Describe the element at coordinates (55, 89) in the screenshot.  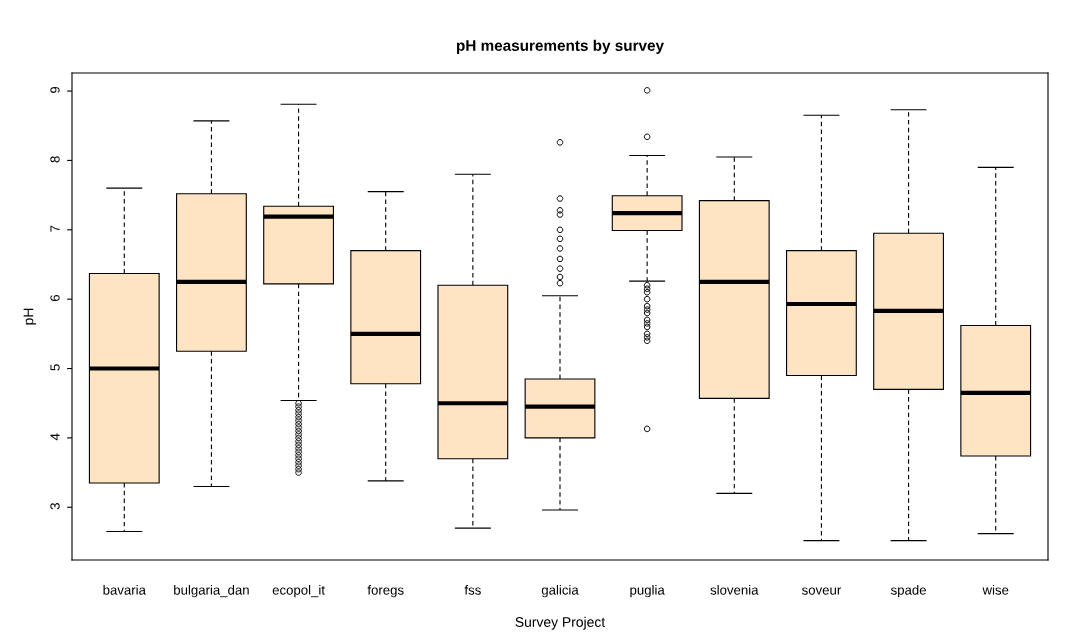
I see `y-tick-label: 9` at that location.